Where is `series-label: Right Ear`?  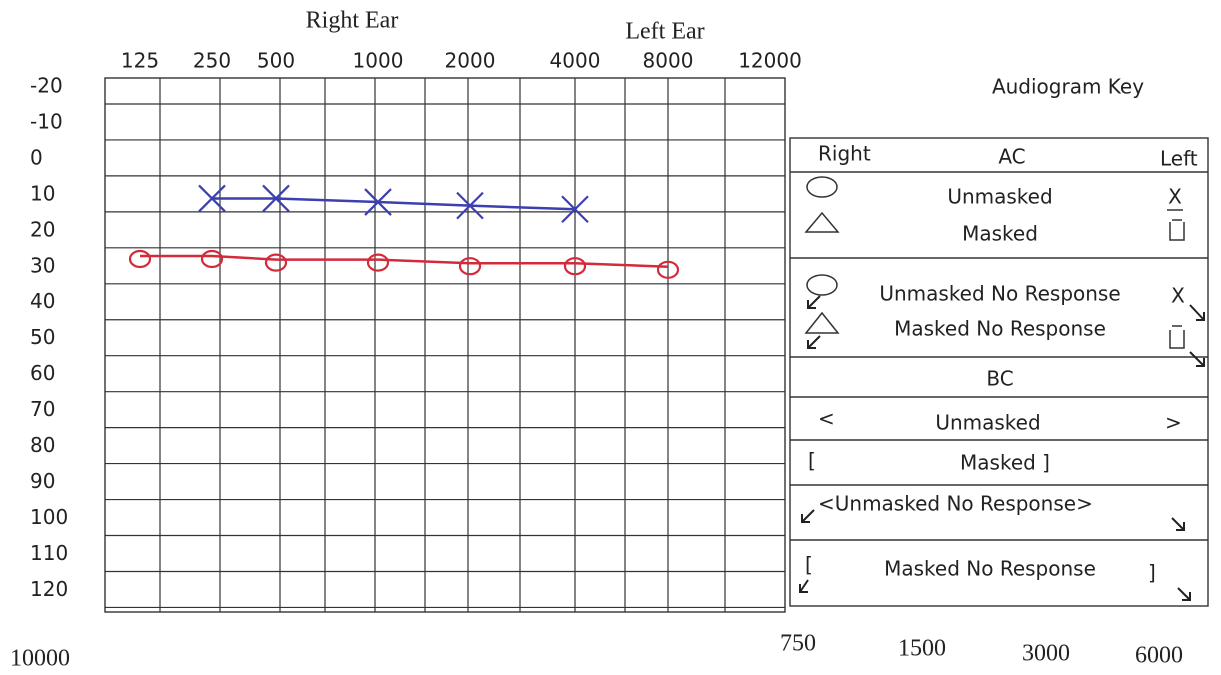 series-label: Right Ear is located at coordinates (352, 21).